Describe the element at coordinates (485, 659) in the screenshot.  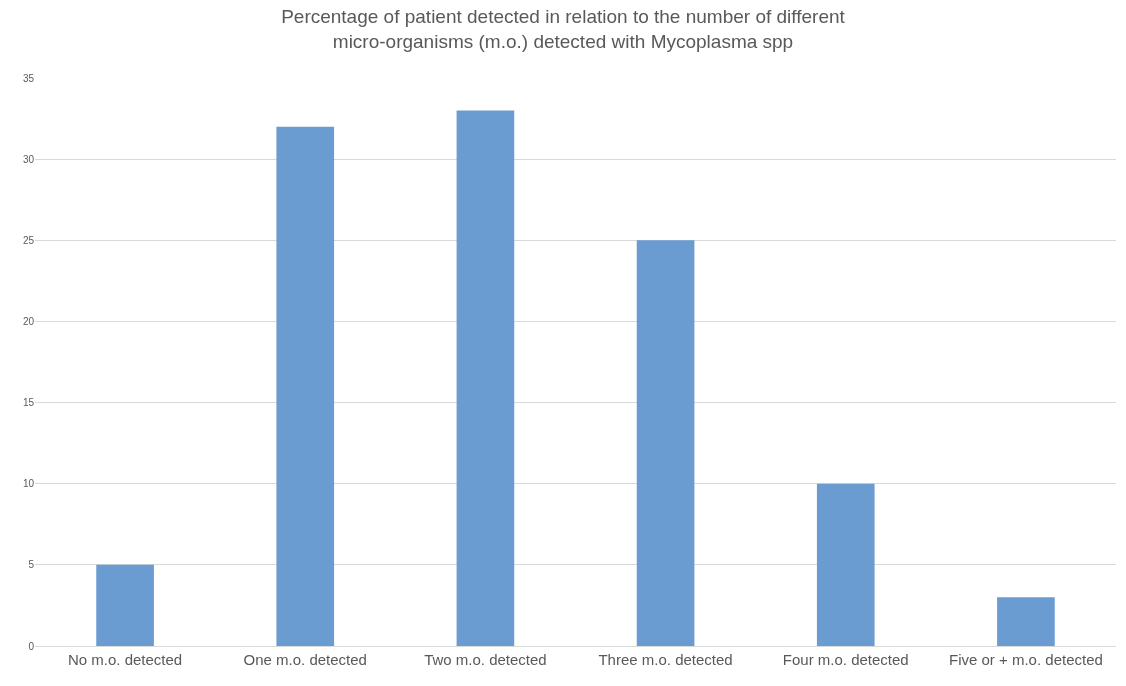
I see `x-tick-label: Two m.o. detected` at that location.